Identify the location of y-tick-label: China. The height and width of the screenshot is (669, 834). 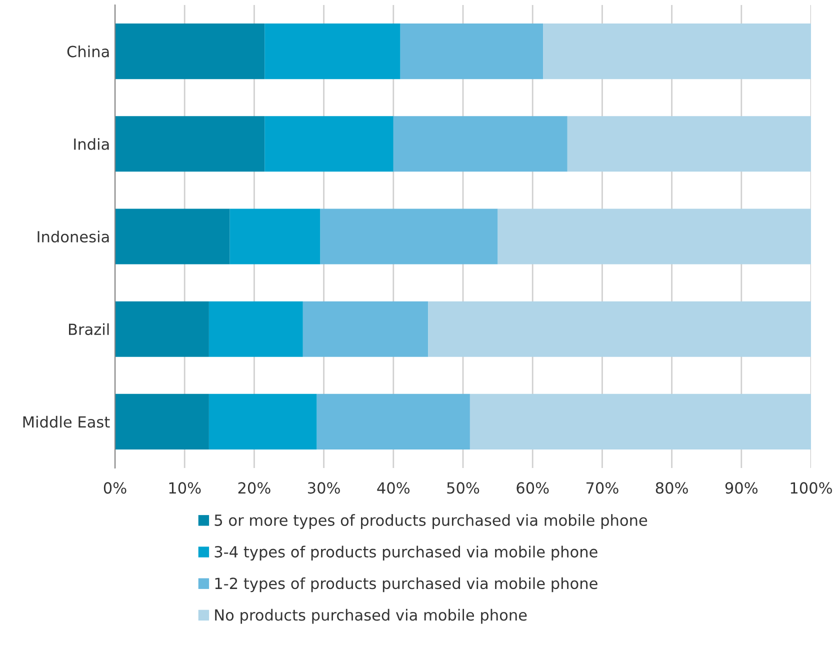
(88, 51).